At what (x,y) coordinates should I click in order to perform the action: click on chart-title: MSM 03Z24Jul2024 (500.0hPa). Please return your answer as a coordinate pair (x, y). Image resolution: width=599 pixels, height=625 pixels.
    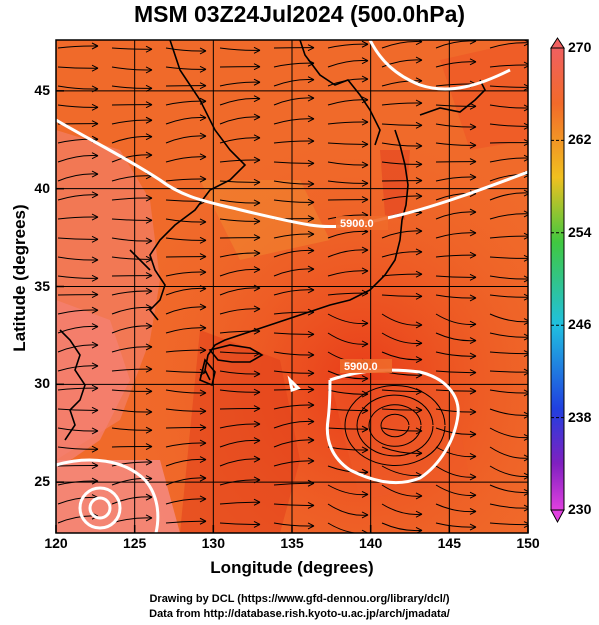
    Looking at the image, I should click on (299, 14).